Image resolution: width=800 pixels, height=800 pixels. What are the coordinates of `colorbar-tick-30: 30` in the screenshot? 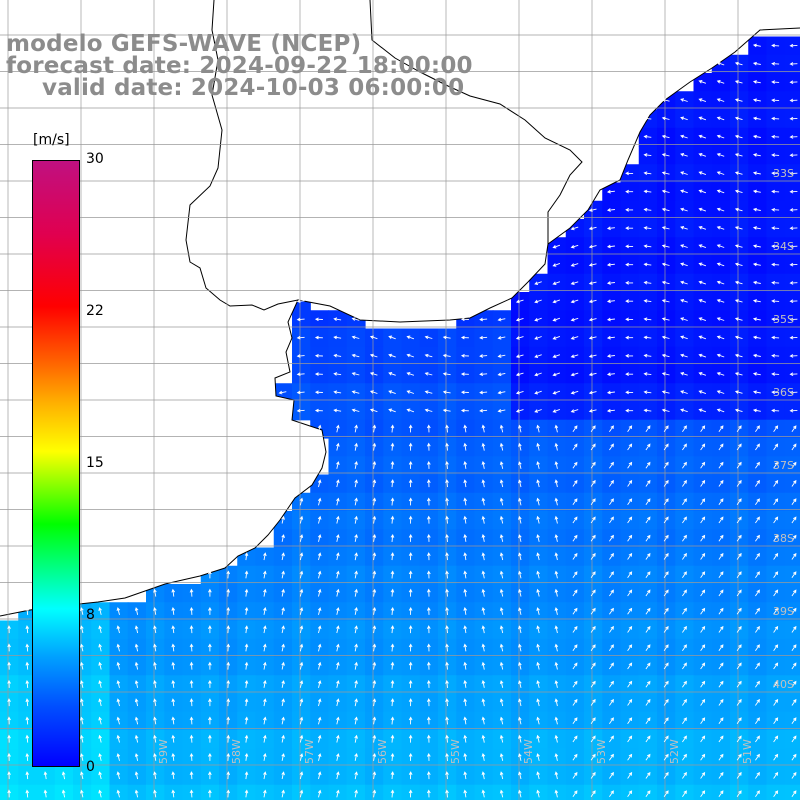 It's located at (95, 159).